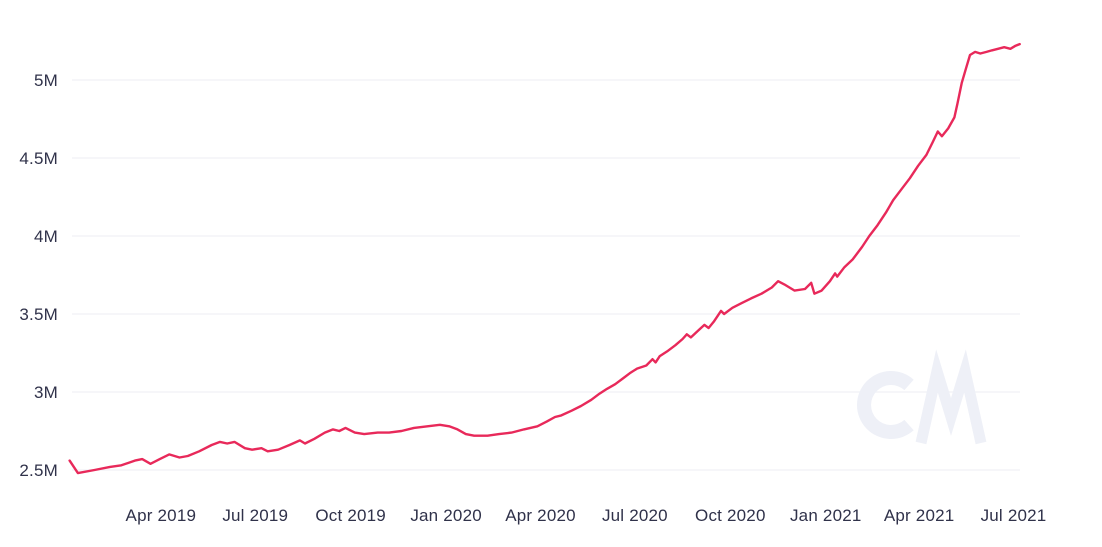 This screenshot has height=547, width=1102. I want to click on x-tick-label: Jan 2020, so click(446, 515).